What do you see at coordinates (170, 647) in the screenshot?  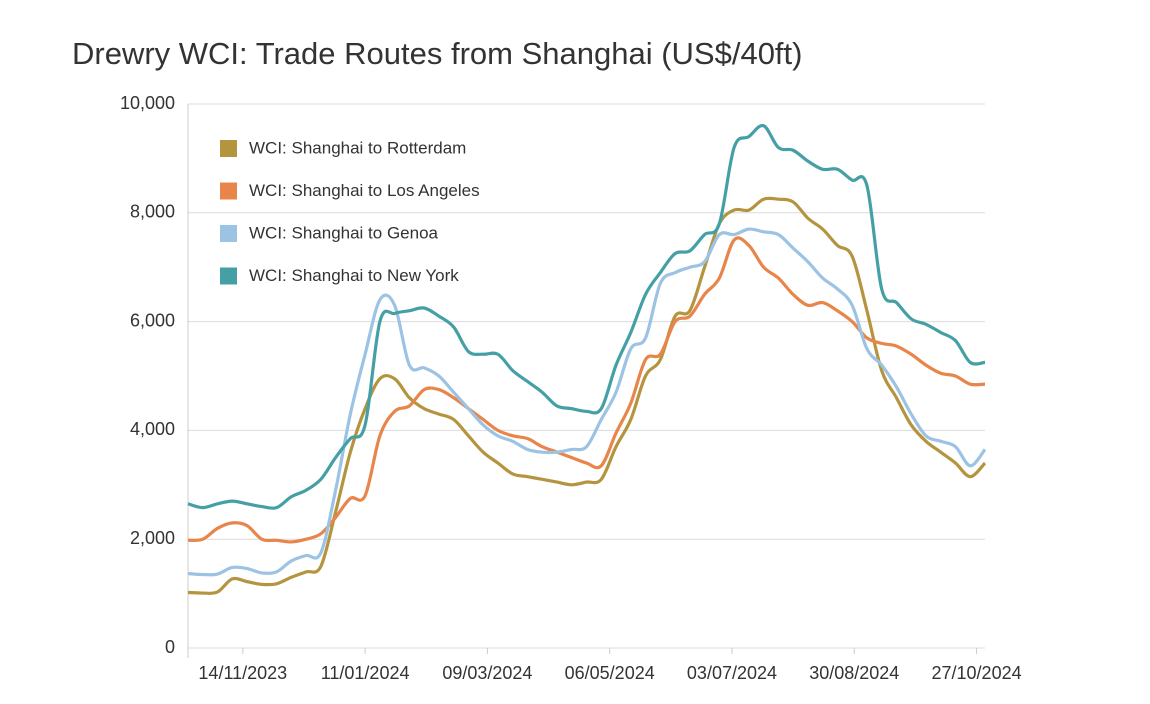 I see `y-tick-label: 0` at bounding box center [170, 647].